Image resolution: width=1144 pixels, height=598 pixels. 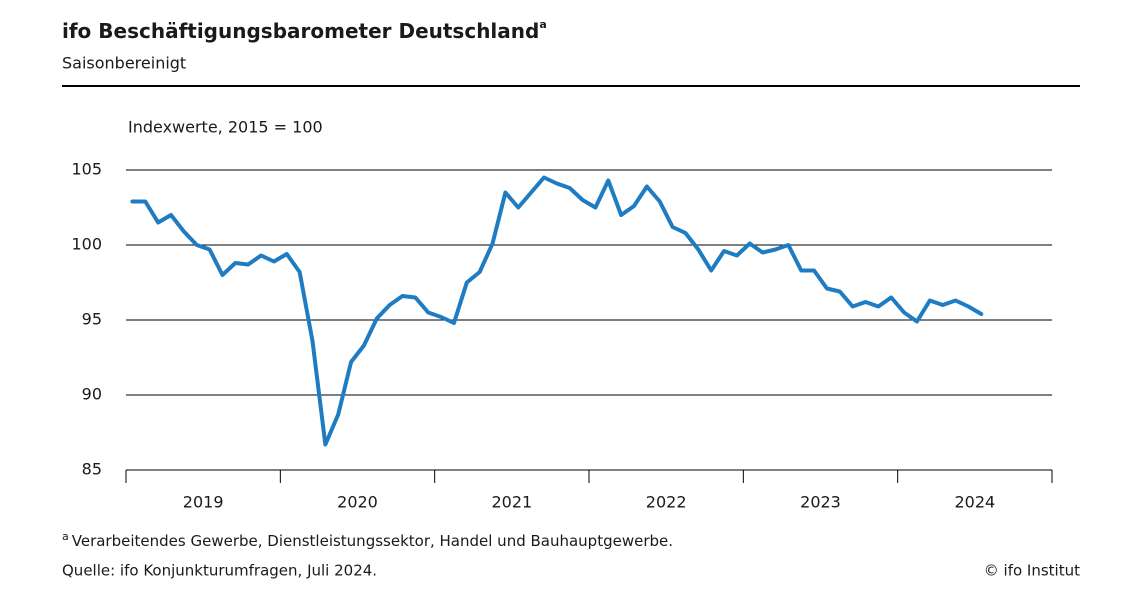 What do you see at coordinates (300, 31) in the screenshot?
I see `title-text: ifo Beschäftigungsbarometer Deutschland` at bounding box center [300, 31].